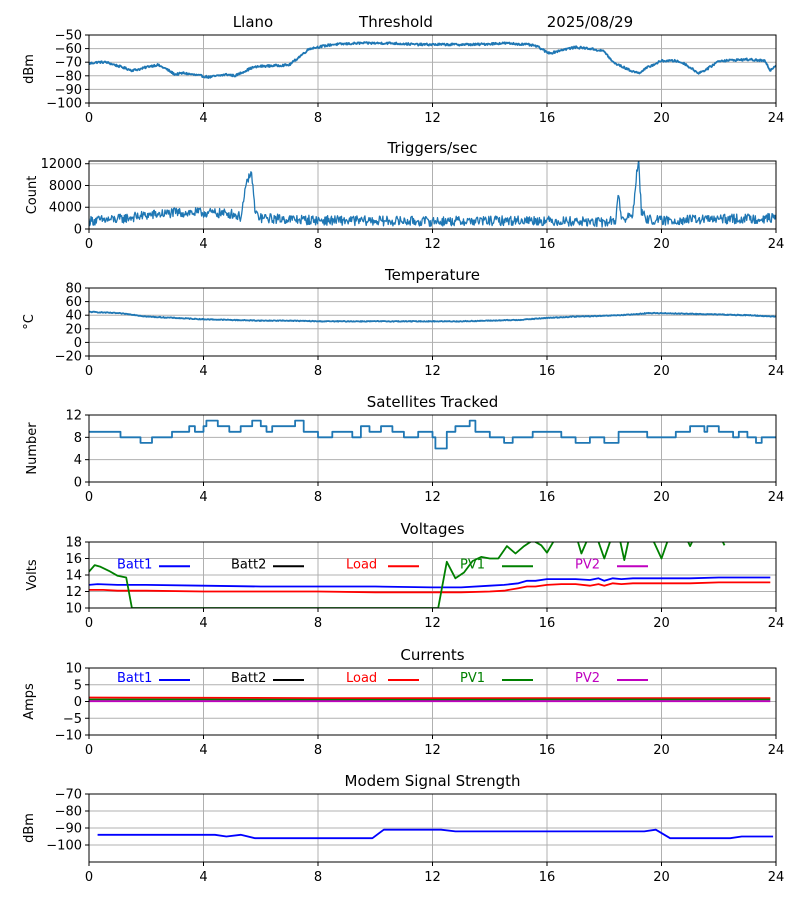  Describe the element at coordinates (73, 592) in the screenshot. I see `y-tick-label: 12` at that location.